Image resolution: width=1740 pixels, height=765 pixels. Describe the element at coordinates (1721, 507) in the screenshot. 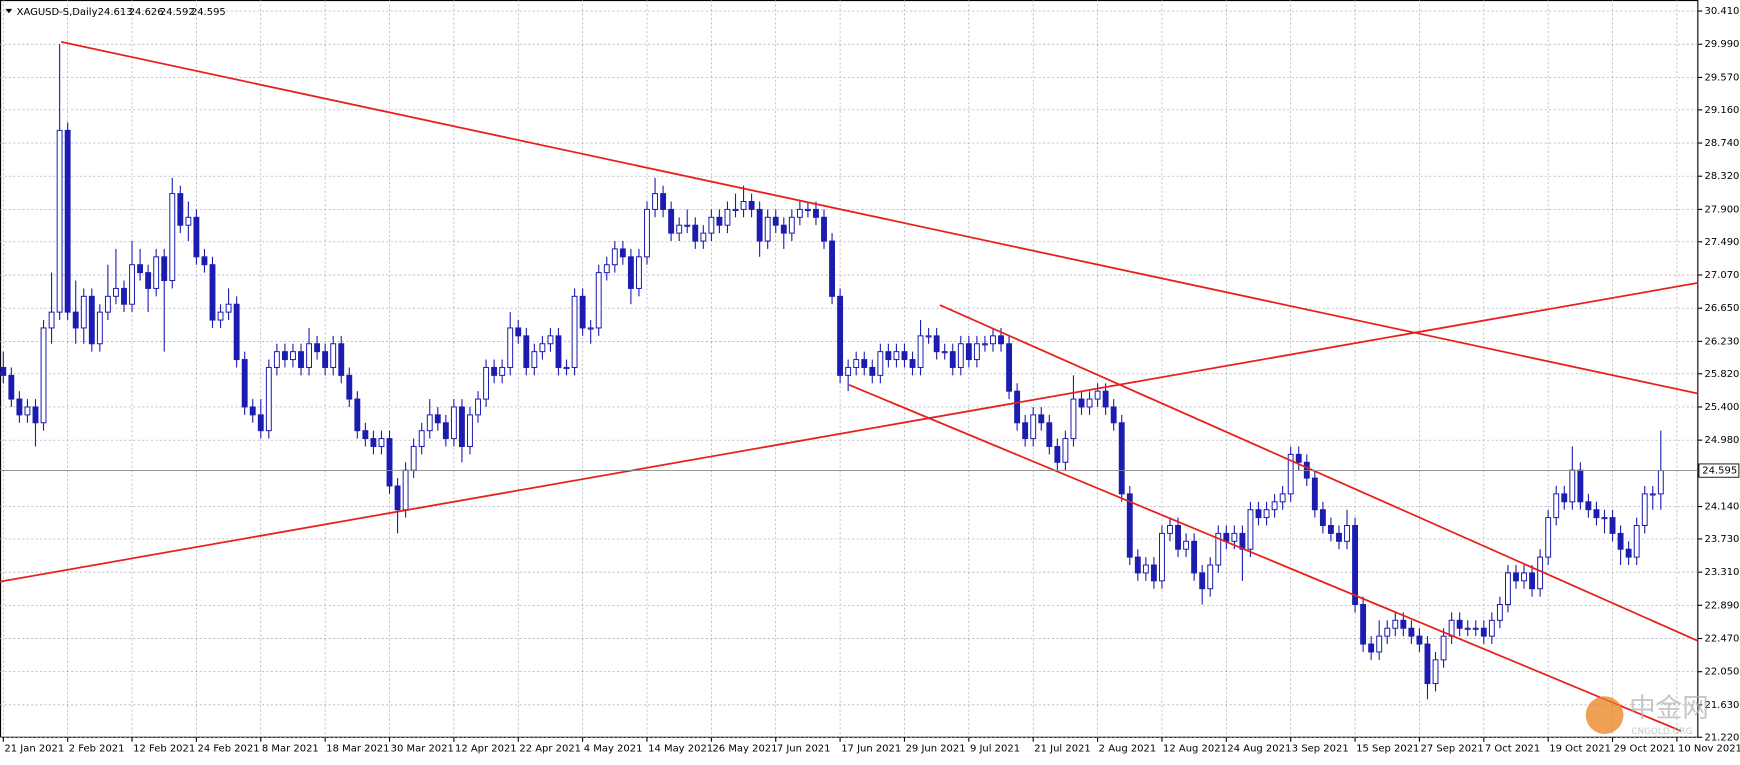

I see `y-tick-label: 24.140` at that location.